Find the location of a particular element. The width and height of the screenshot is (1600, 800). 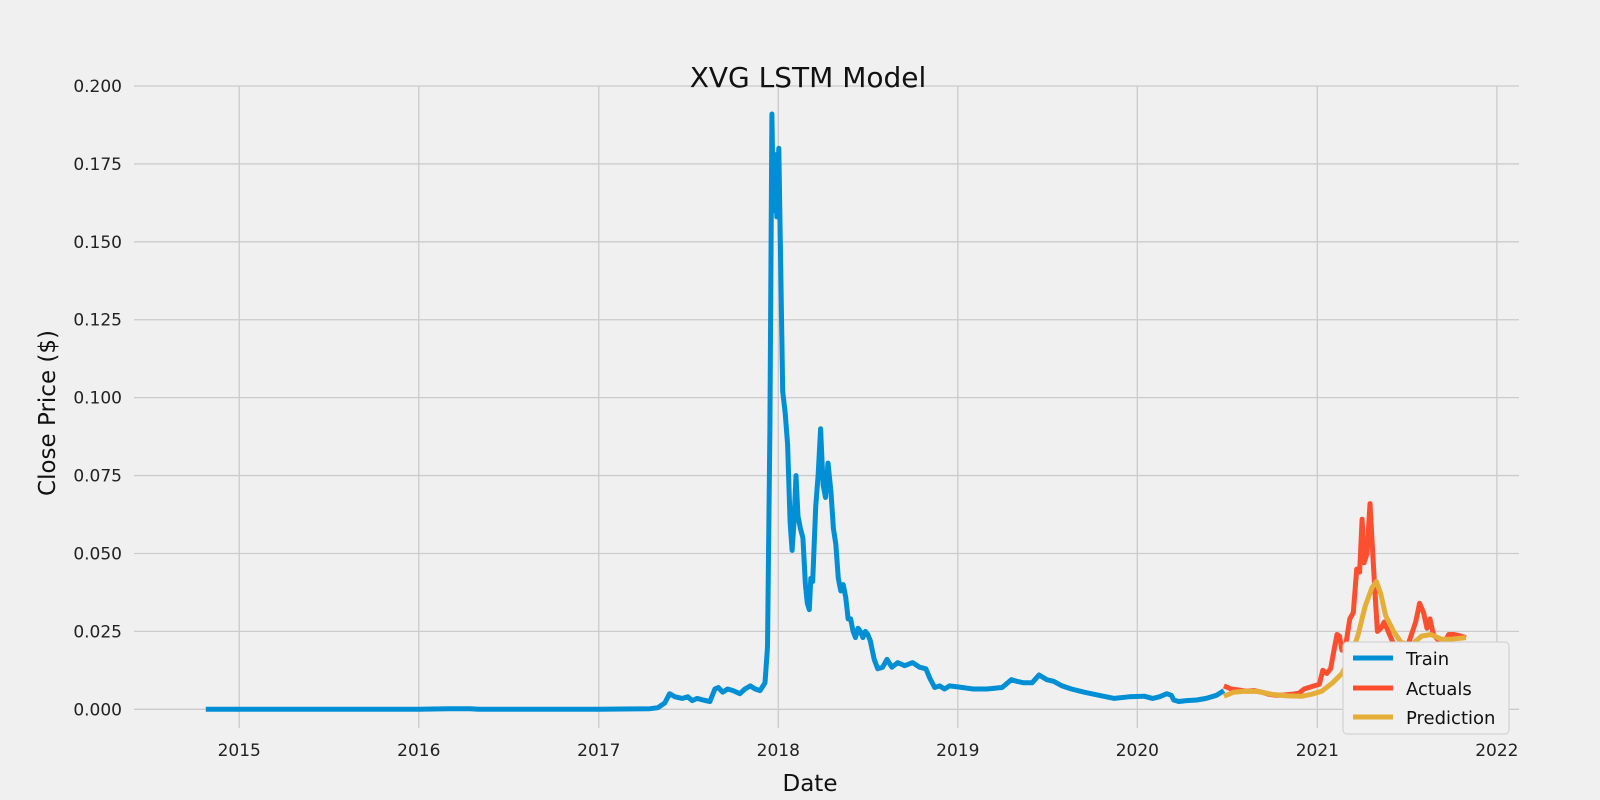

x-tick-label: 2021 is located at coordinates (1317, 751).